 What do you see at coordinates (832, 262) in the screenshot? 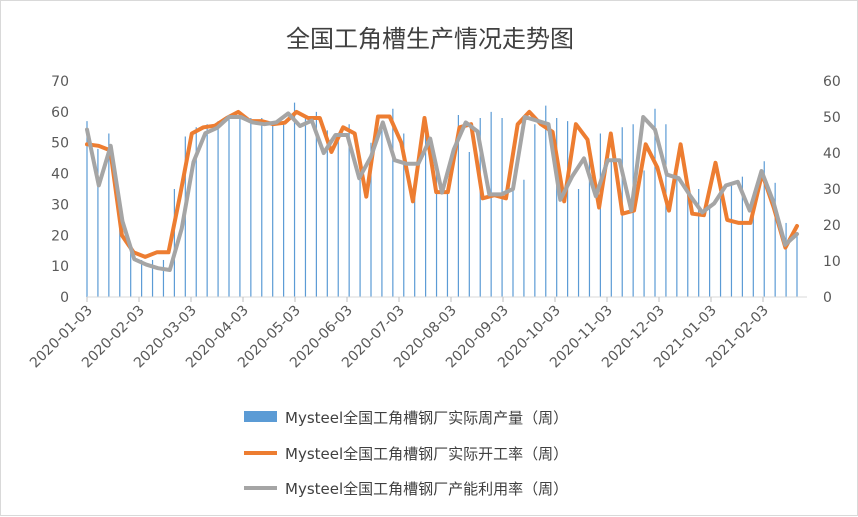
I see `right-axis-tick-label: 10` at bounding box center [832, 262].